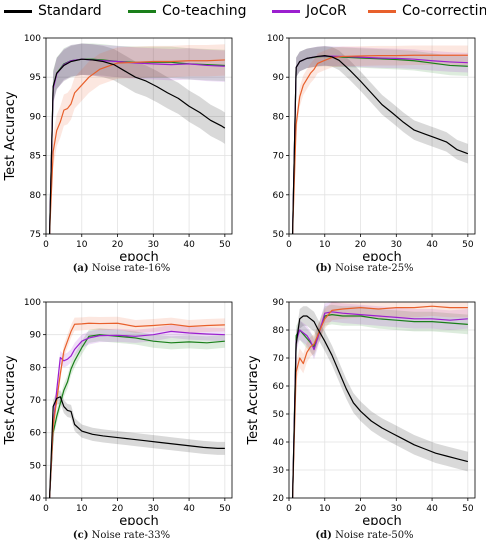  I want to click on series-line-co-teaching, so click(136, 416).